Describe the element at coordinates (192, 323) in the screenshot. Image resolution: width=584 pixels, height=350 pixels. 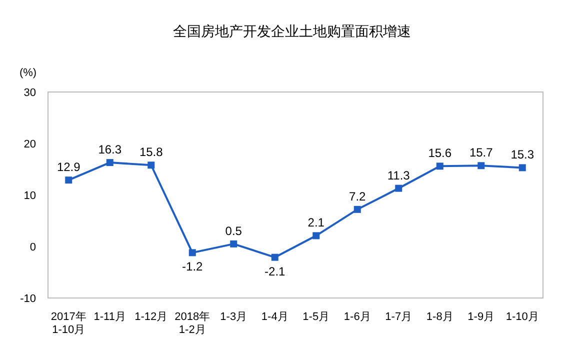
I see `x-tick-label: 2018年 1-2月` at that location.